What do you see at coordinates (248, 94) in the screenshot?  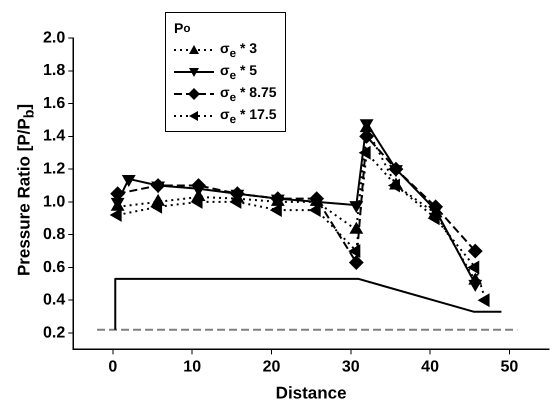 I see `legend-label: σ$_{e}$ * 8.75` at bounding box center [248, 94].